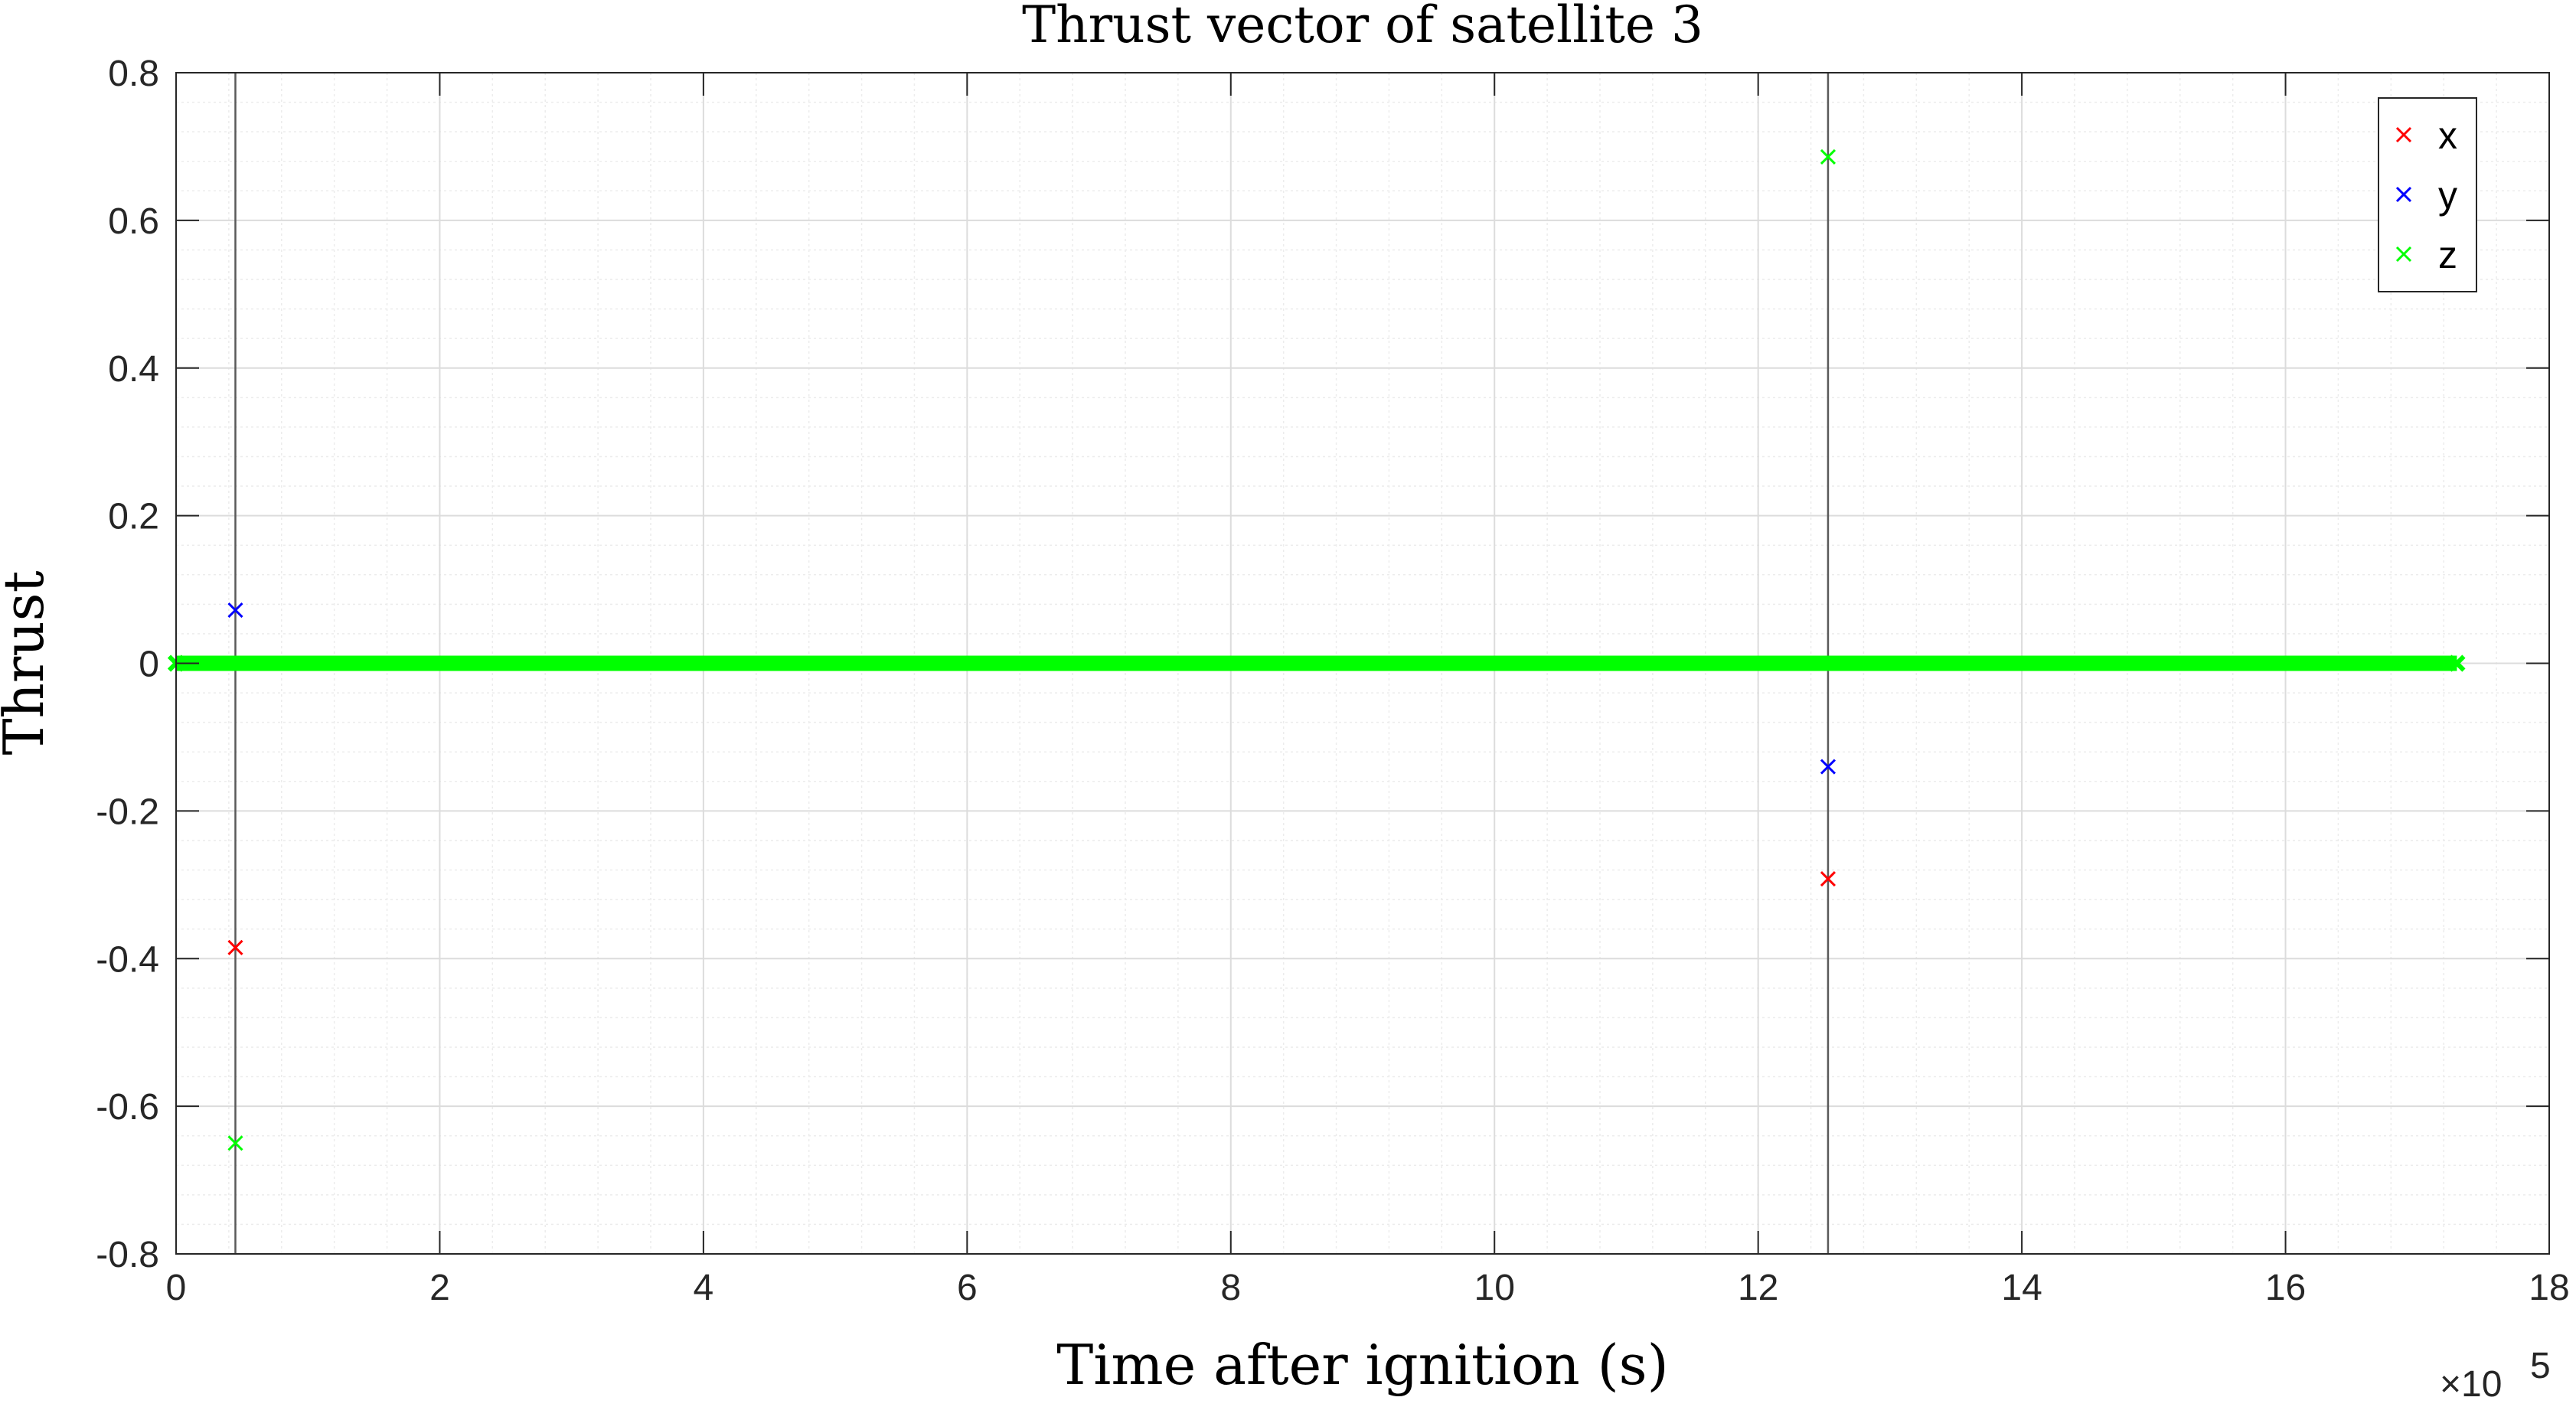 The height and width of the screenshot is (1407, 2576). Describe the element at coordinates (2285, 1288) in the screenshot. I see `x-tick-label: 16` at that location.